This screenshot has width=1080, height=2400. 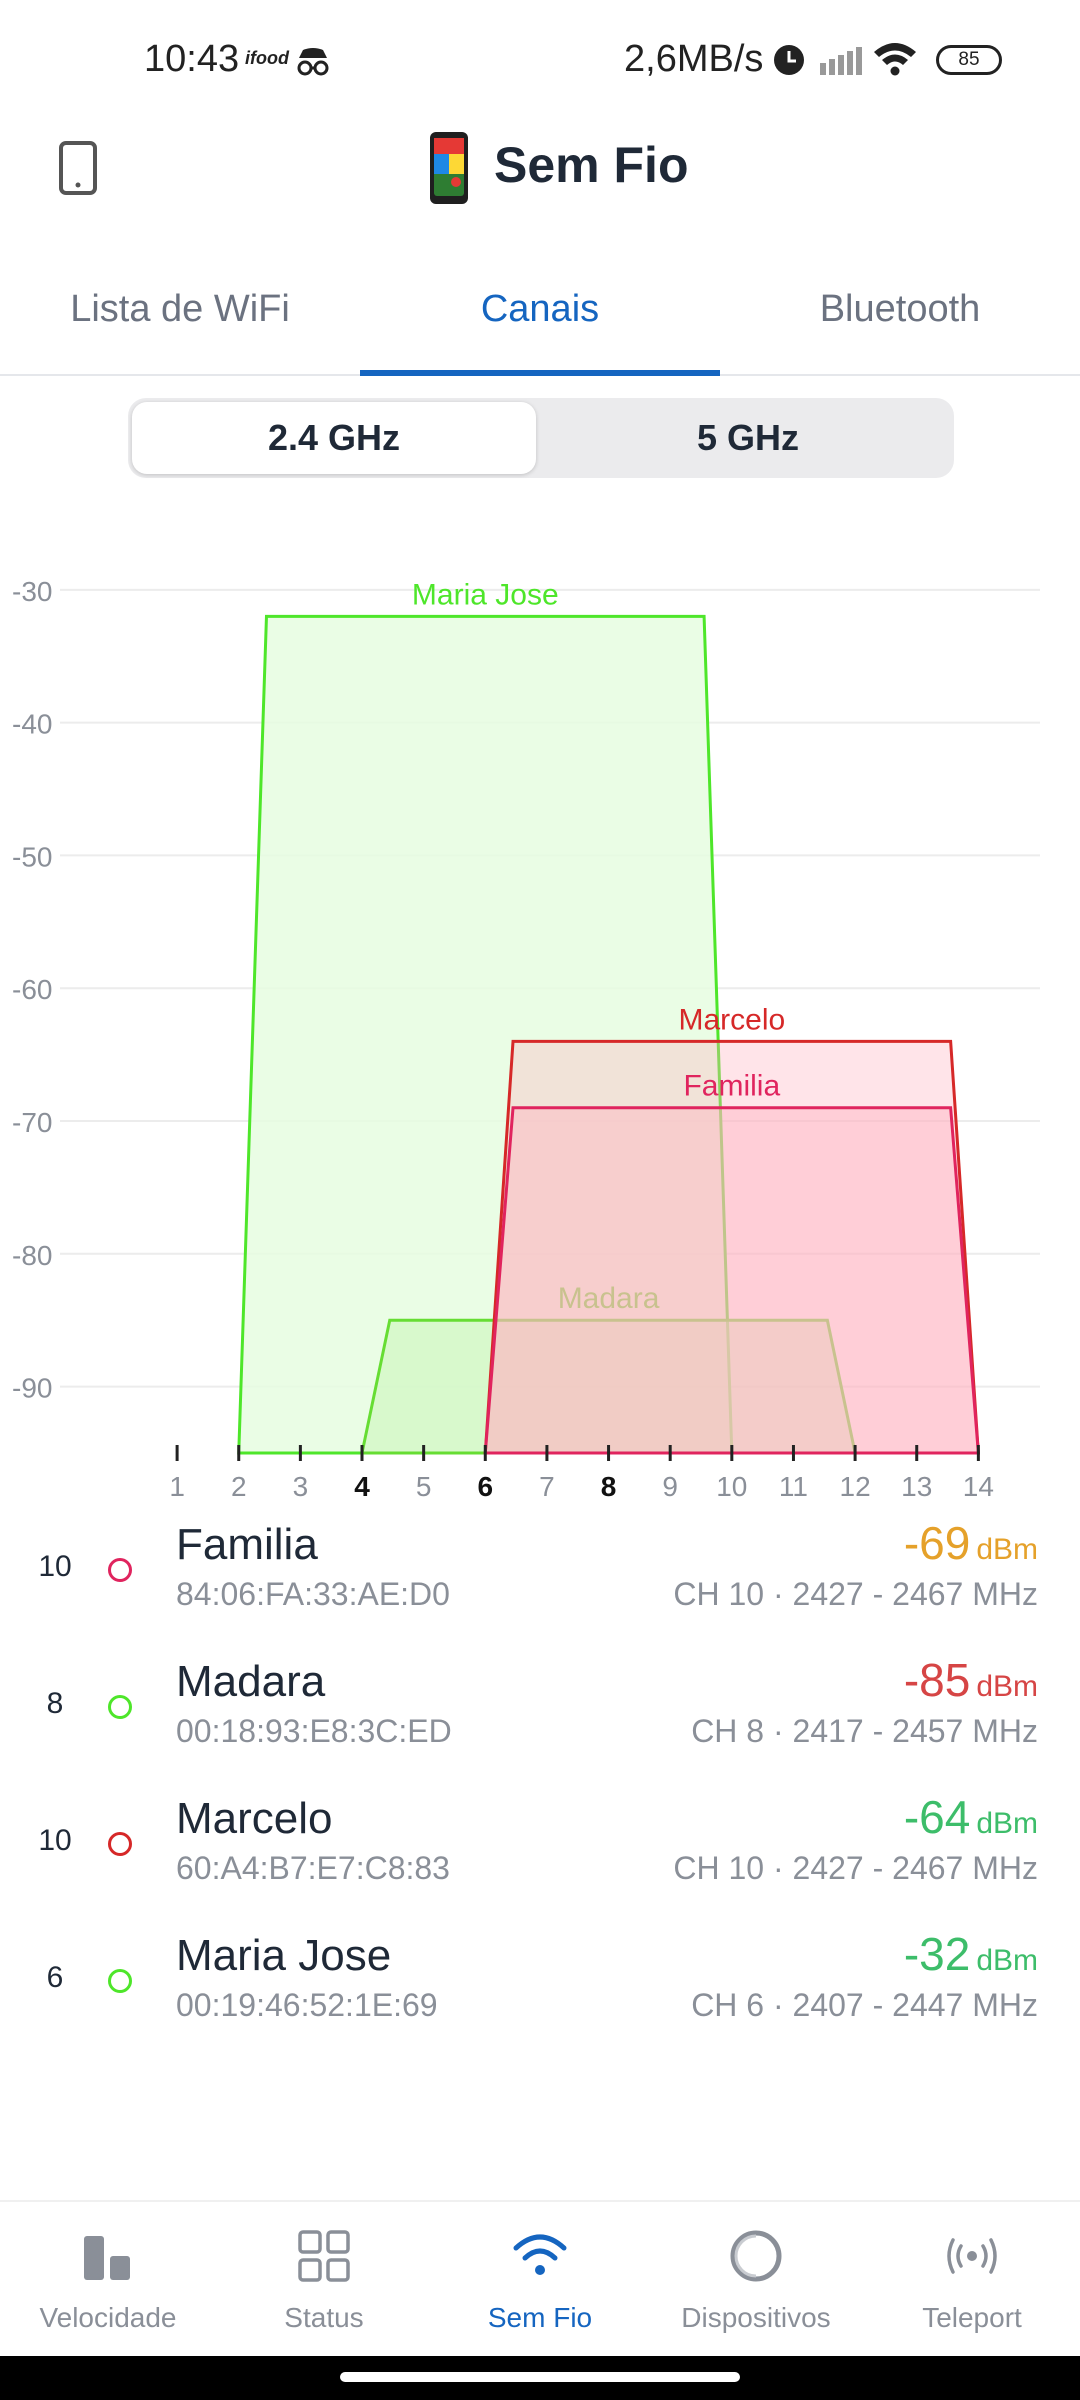 What do you see at coordinates (864, 2005) in the screenshot?
I see `network-channel-info: CH 6 · 2407 - 2447 MHz` at bounding box center [864, 2005].